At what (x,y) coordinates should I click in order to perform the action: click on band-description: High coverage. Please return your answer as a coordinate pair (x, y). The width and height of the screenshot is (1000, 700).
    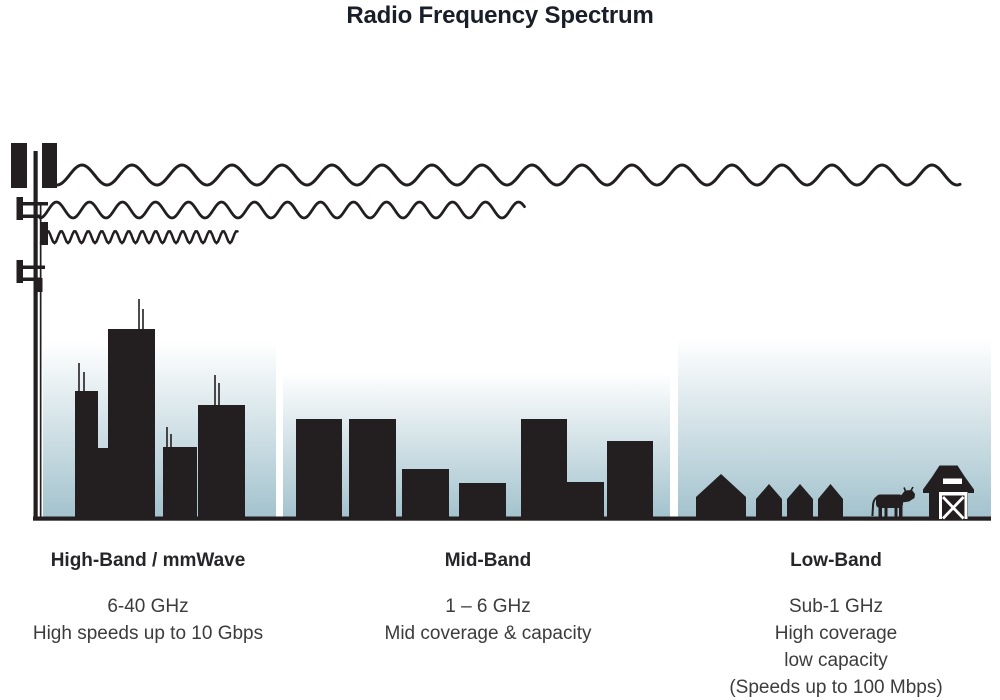
    Looking at the image, I should click on (836, 633).